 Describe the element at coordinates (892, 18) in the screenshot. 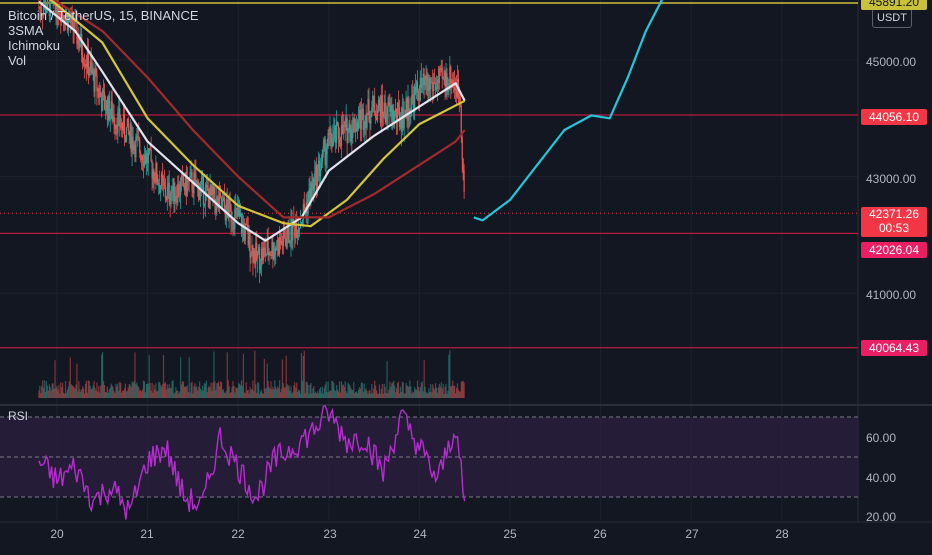

I see `currency-selector: USDT` at that location.